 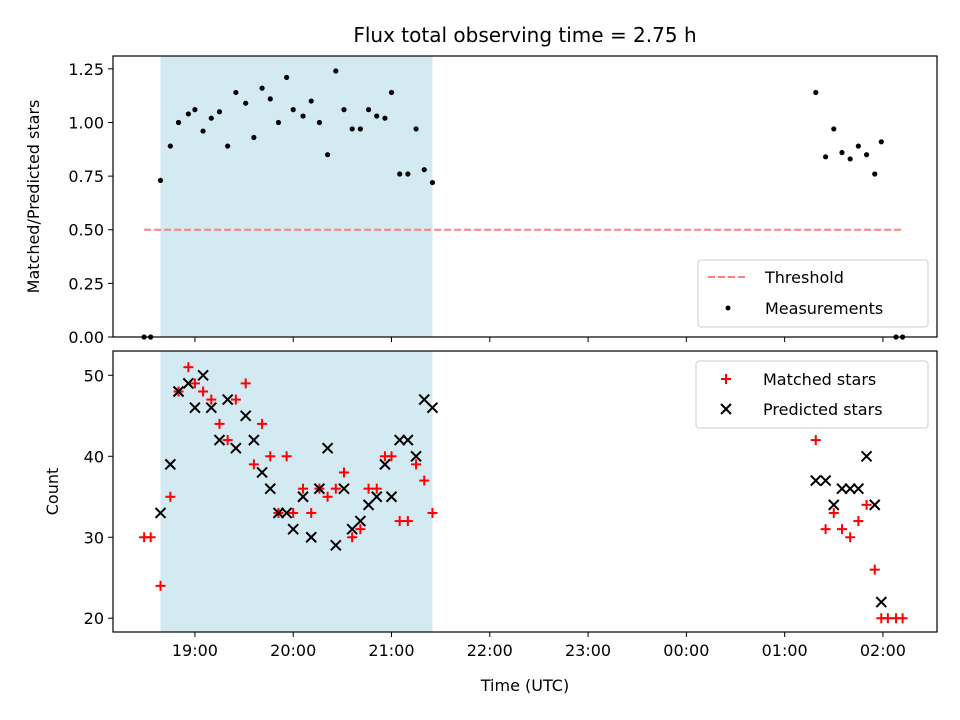 I want to click on bottom-y-axis-label: Count, so click(x=52, y=492).